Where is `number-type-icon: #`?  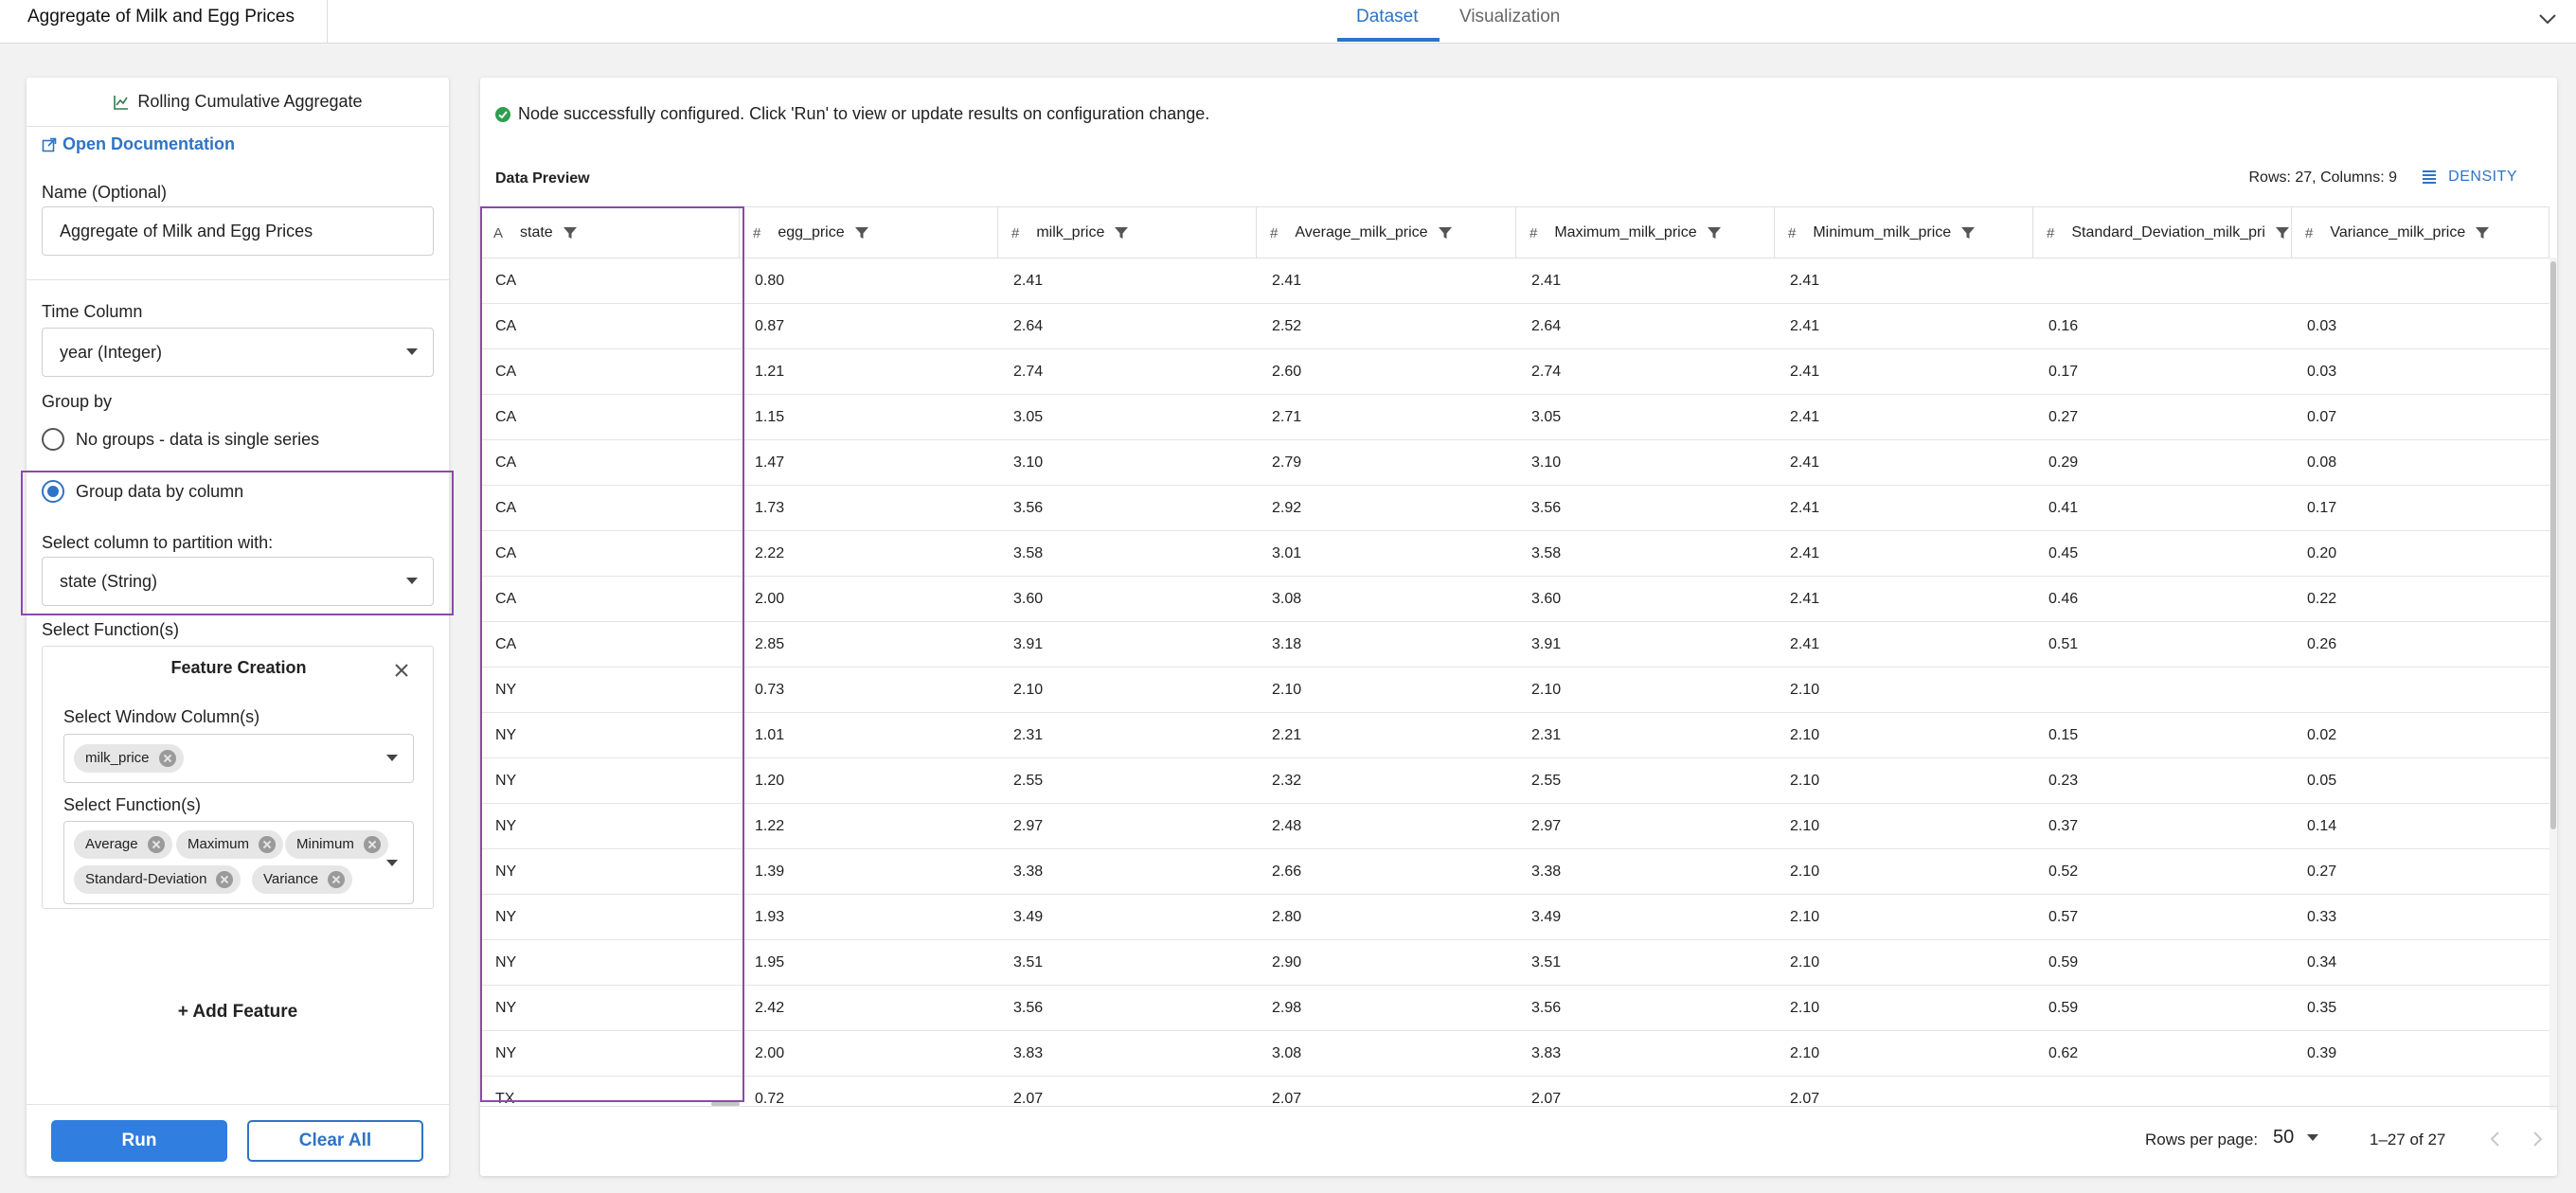
number-type-icon: # is located at coordinates (1792, 232).